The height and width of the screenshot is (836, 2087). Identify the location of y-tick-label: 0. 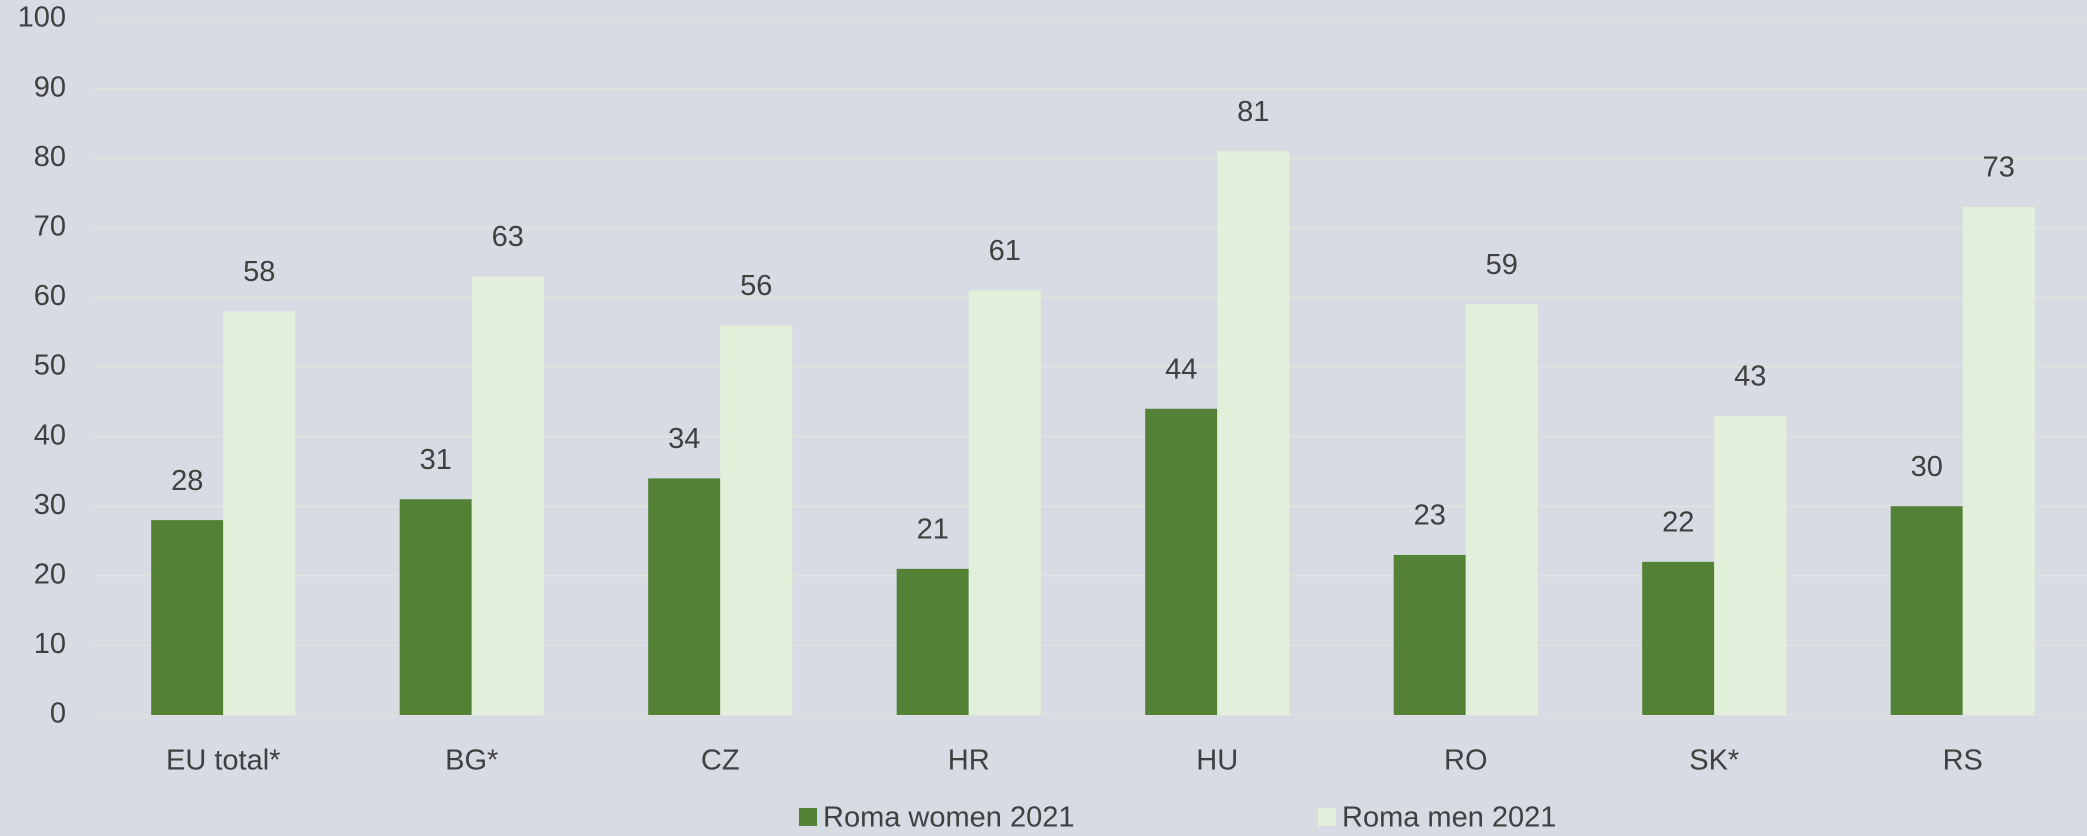
(58, 714).